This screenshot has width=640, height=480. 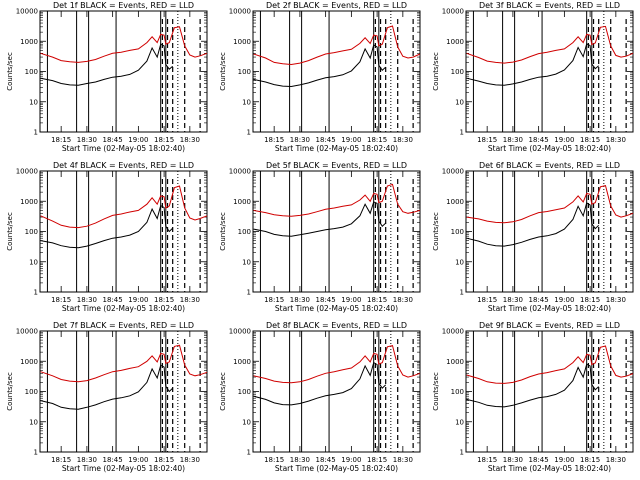 What do you see at coordinates (549, 5) in the screenshot?
I see `panel-title: Det 3f BLACK = Events, RED = LLD` at bounding box center [549, 5].